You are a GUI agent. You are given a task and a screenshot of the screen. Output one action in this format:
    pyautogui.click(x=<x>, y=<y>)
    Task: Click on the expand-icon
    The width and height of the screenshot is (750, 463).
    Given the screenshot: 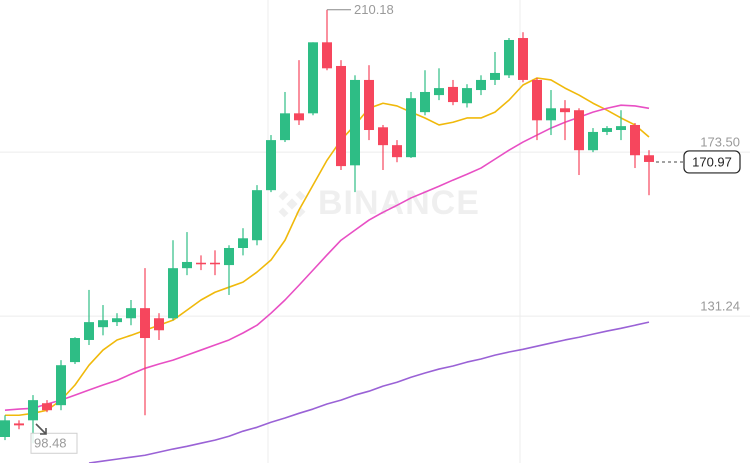 What is the action you would take?
    pyautogui.click(x=41, y=429)
    